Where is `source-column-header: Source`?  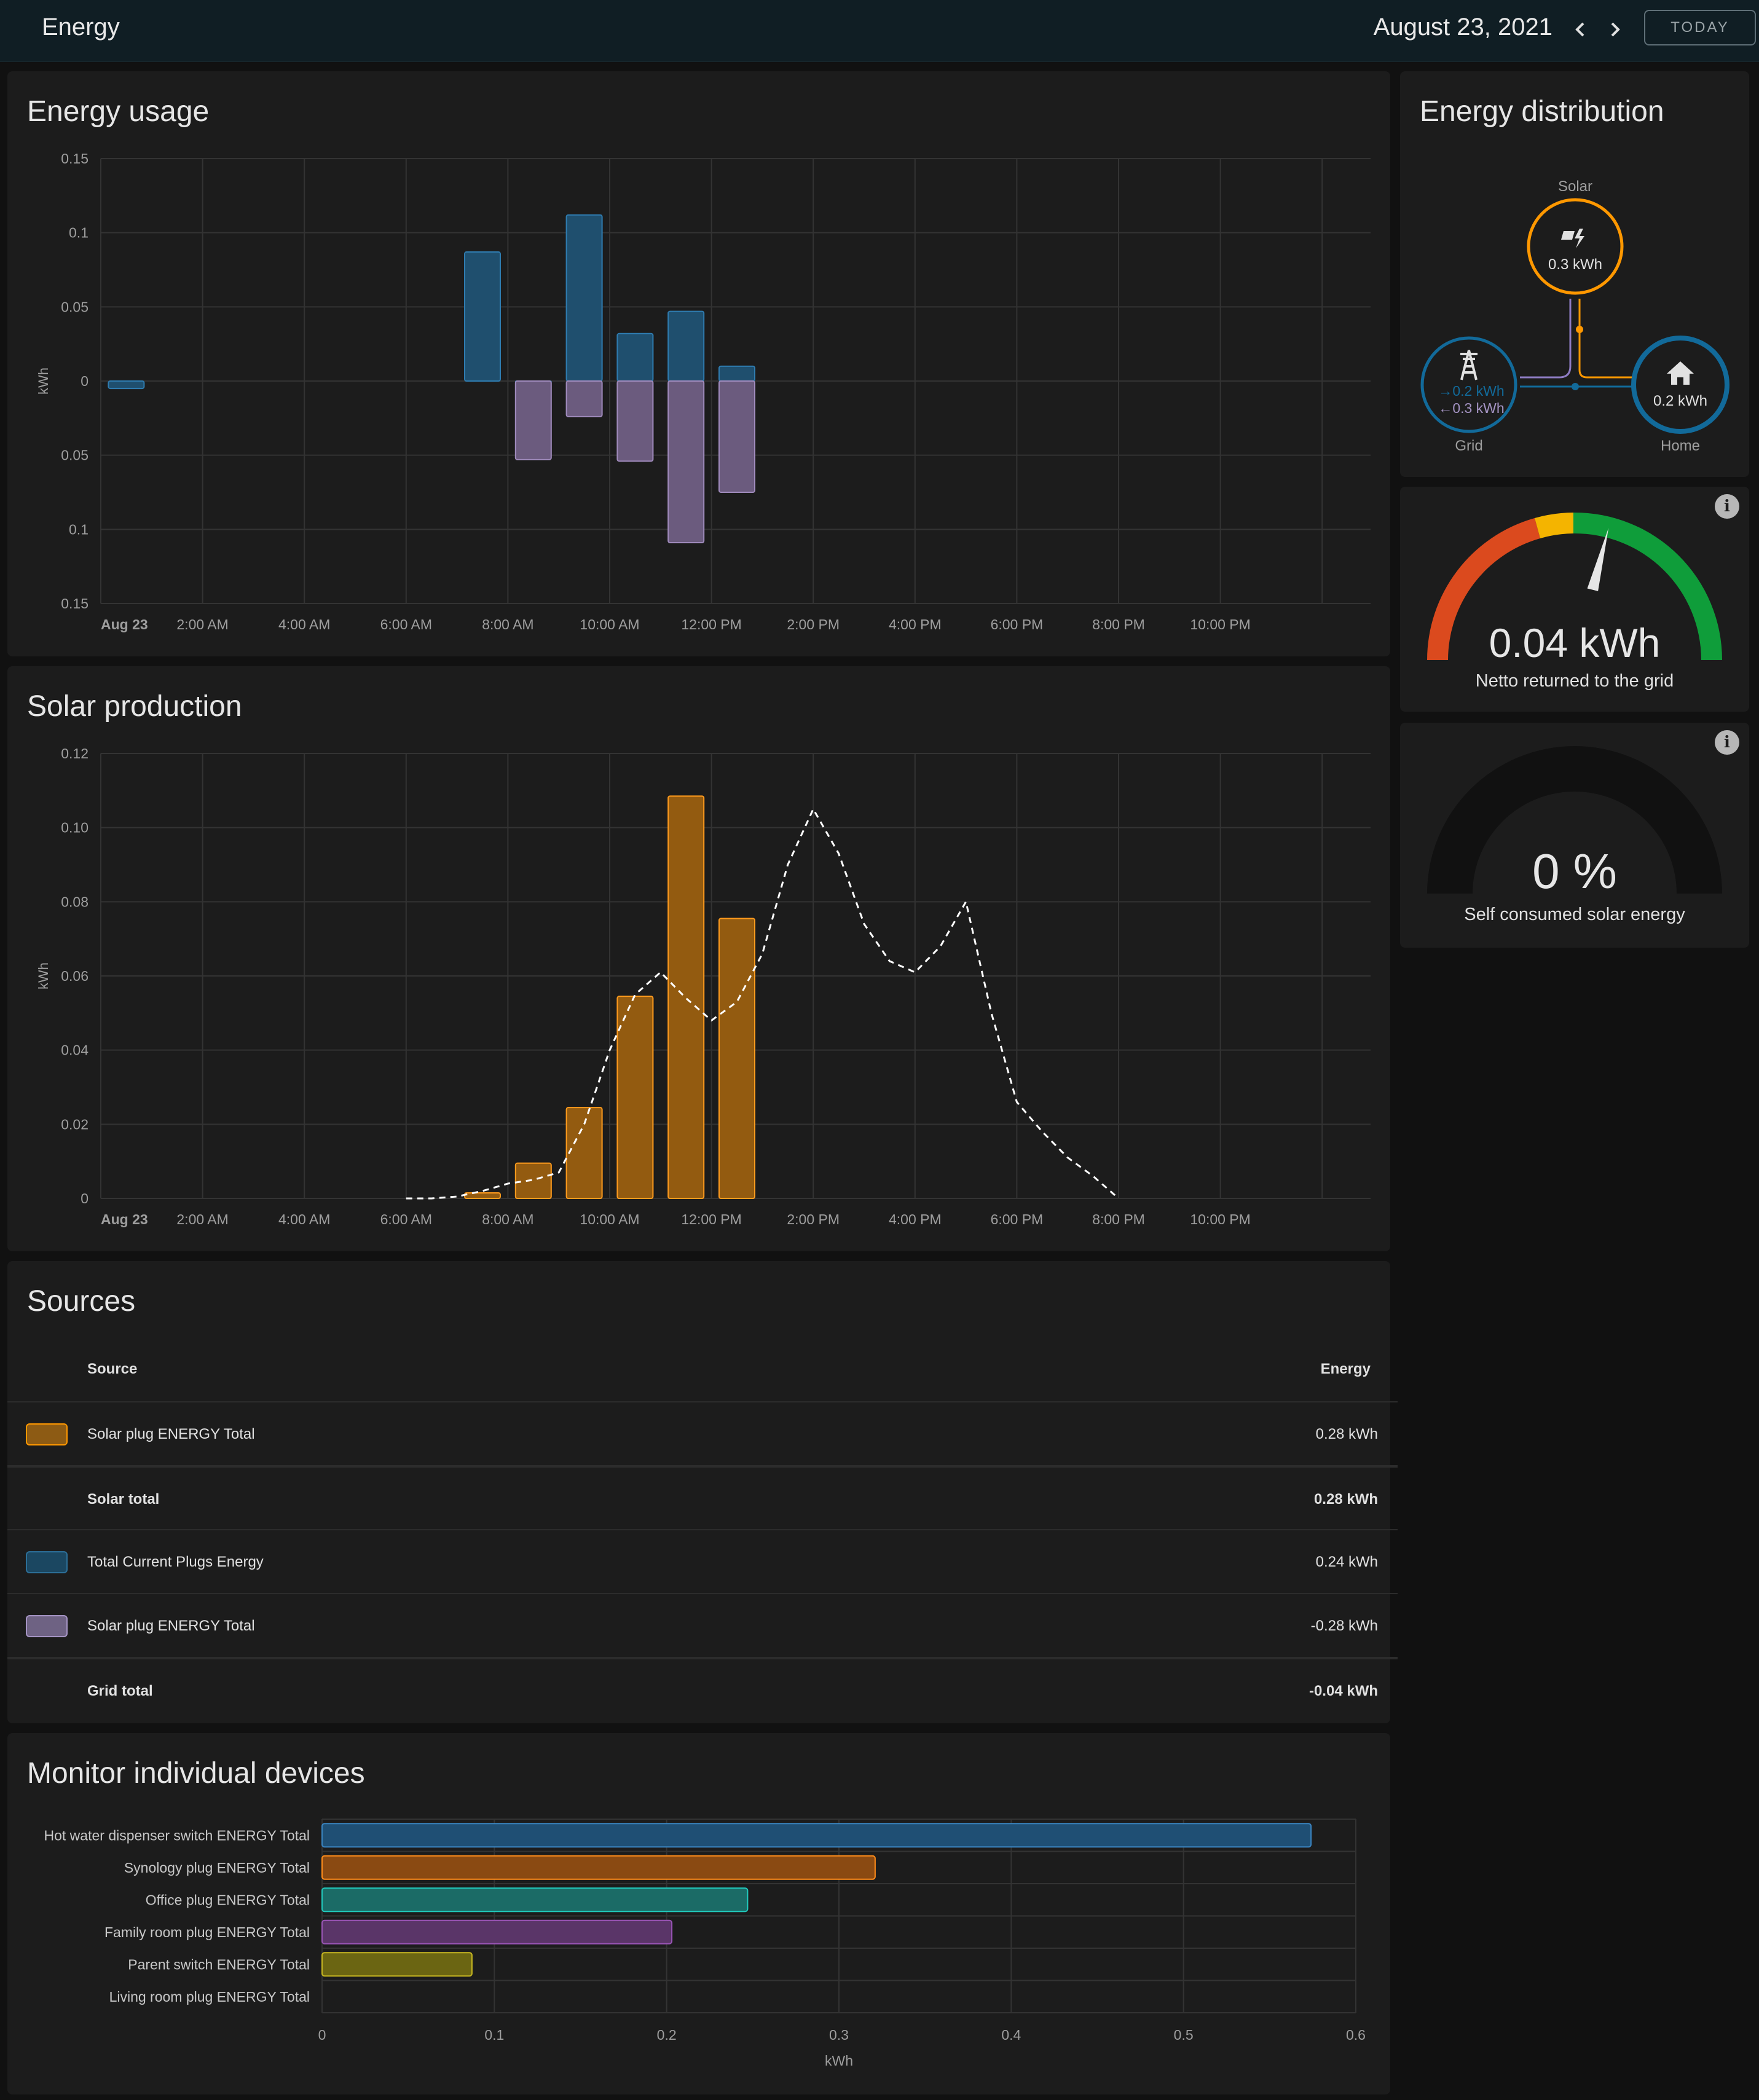 source-column-header: Source is located at coordinates (112, 1369).